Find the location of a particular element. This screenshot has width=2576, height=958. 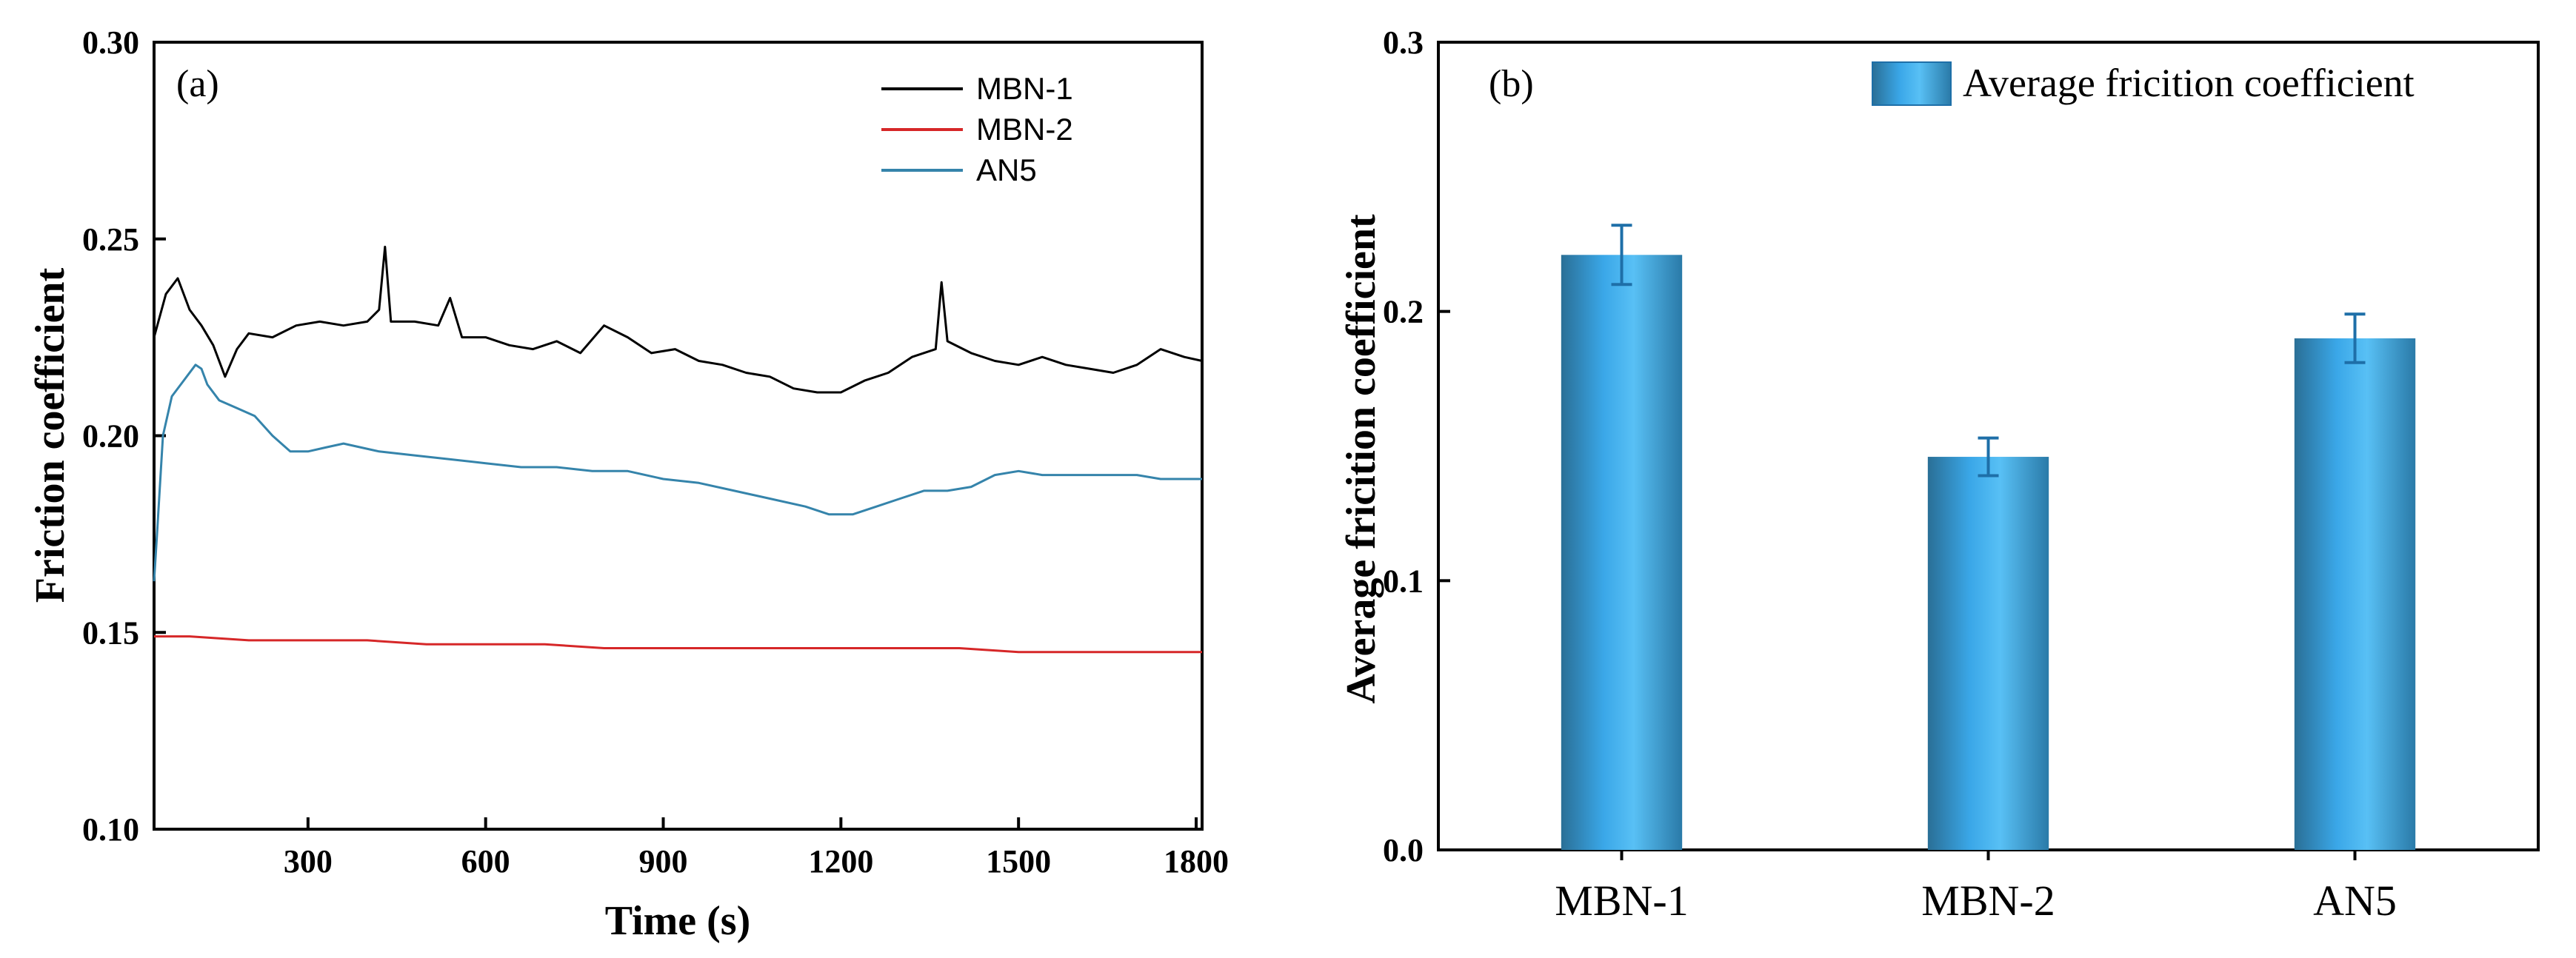

x-axis: MBN-1 MBN-2 AN5 is located at coordinates (1976, 888).